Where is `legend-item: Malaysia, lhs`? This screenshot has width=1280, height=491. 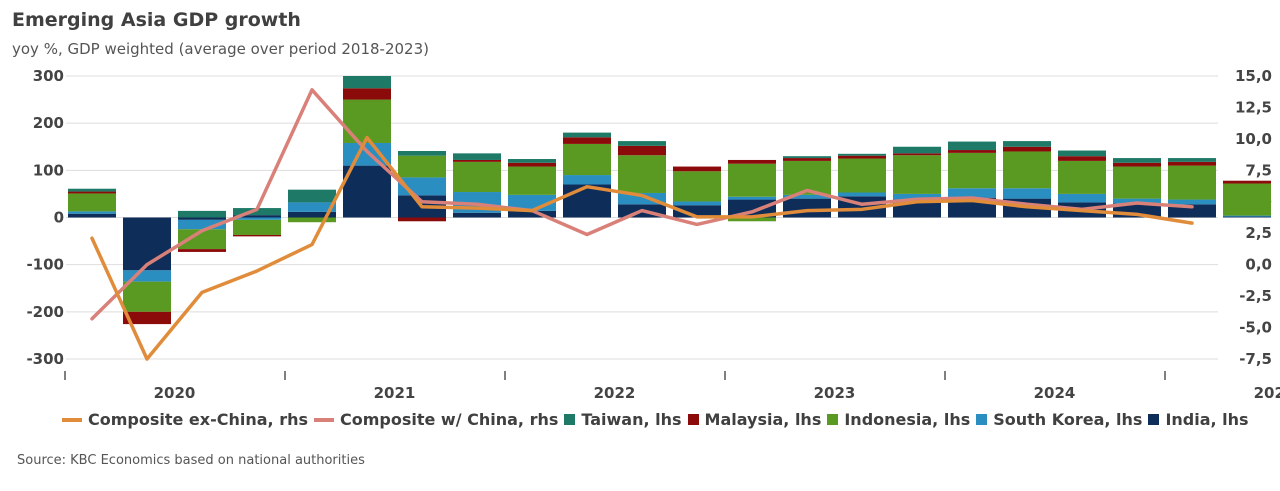 legend-item: Malaysia, lhs is located at coordinates (754, 419).